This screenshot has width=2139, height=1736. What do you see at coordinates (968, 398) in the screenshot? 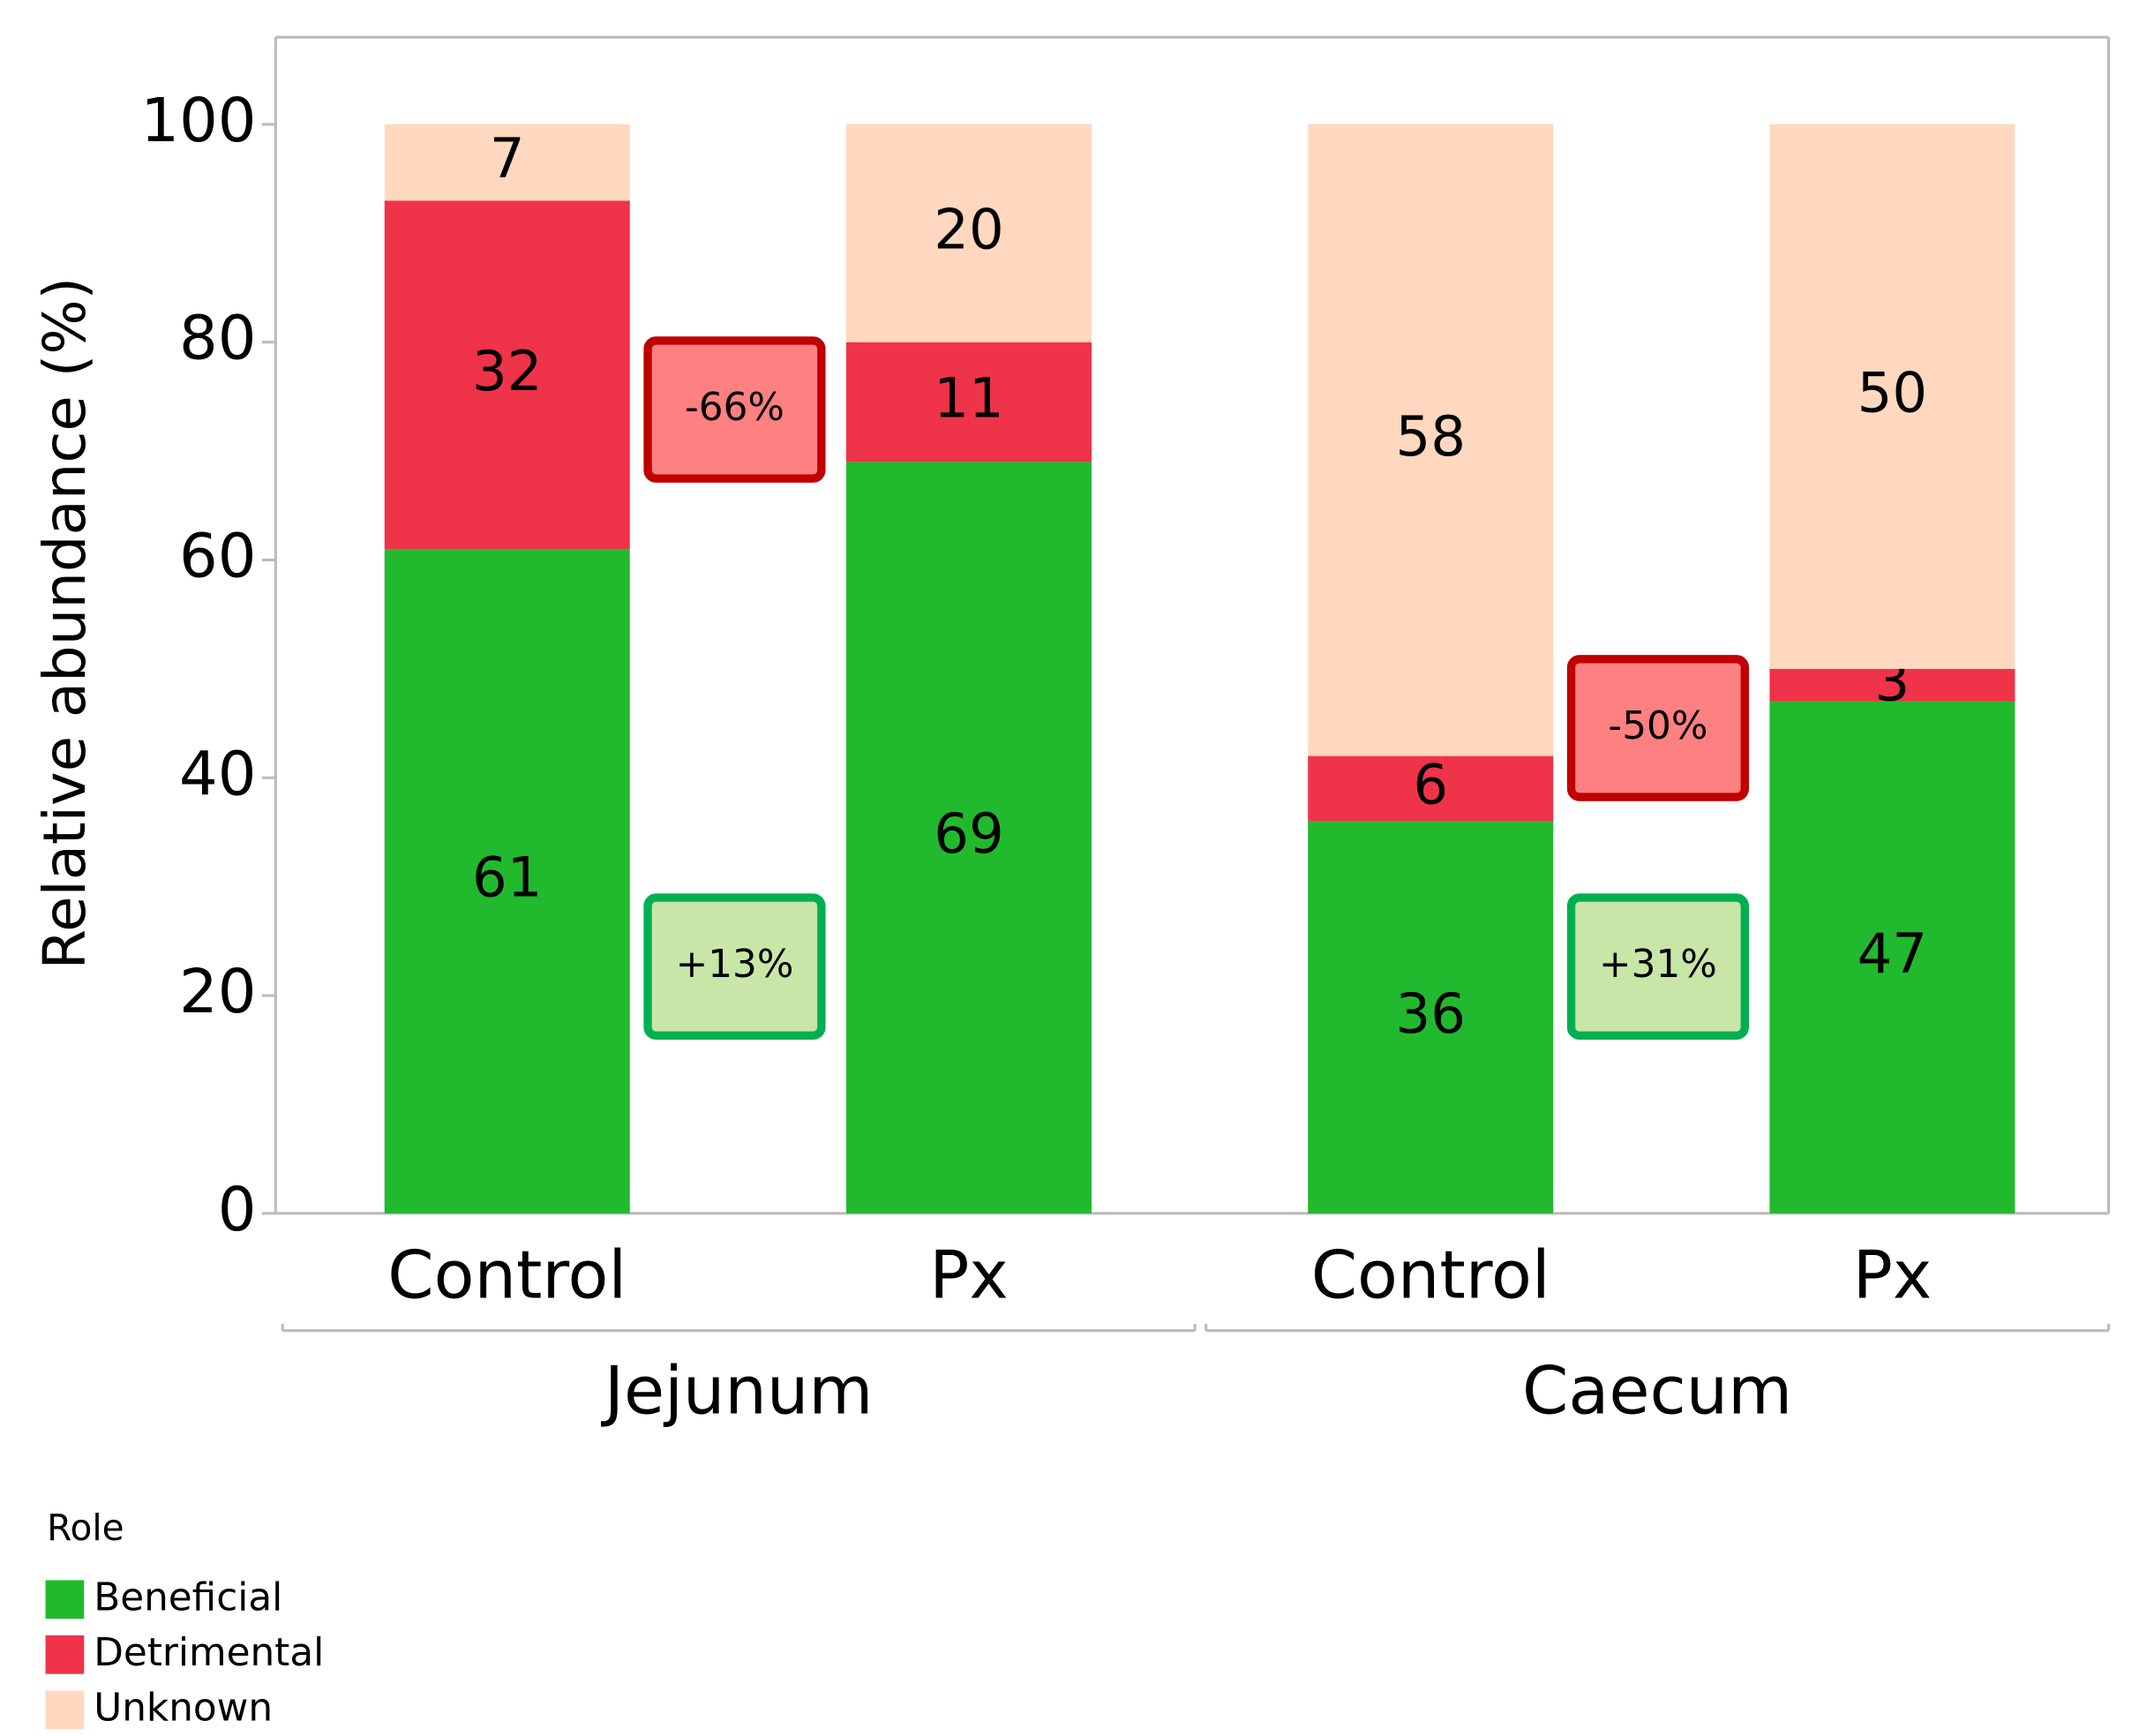
I see `value-label: 11` at bounding box center [968, 398].